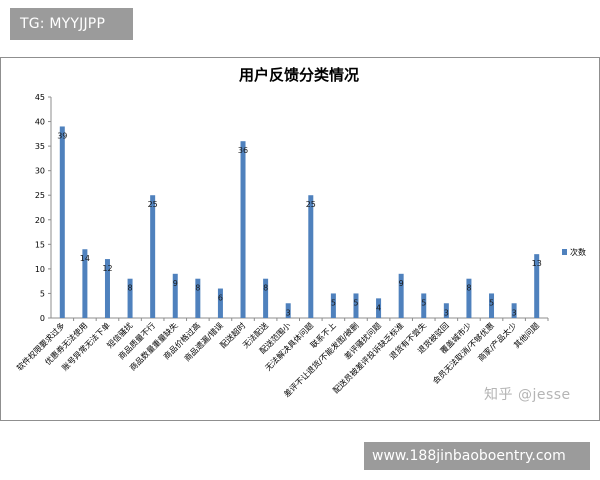 The width and height of the screenshot is (600, 480). I want to click on legend-label: 次数, so click(578, 252).